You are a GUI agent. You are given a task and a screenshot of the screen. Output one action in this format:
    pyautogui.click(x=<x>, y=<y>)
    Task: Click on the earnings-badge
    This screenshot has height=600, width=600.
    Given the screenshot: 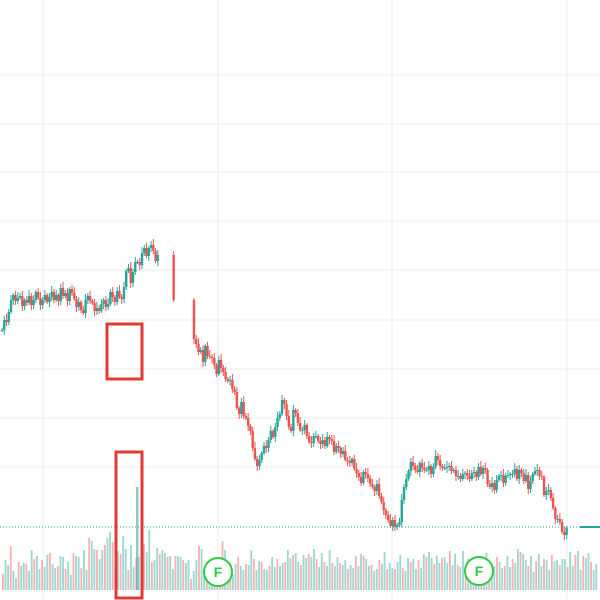 What is the action you would take?
    pyautogui.click(x=218, y=572)
    